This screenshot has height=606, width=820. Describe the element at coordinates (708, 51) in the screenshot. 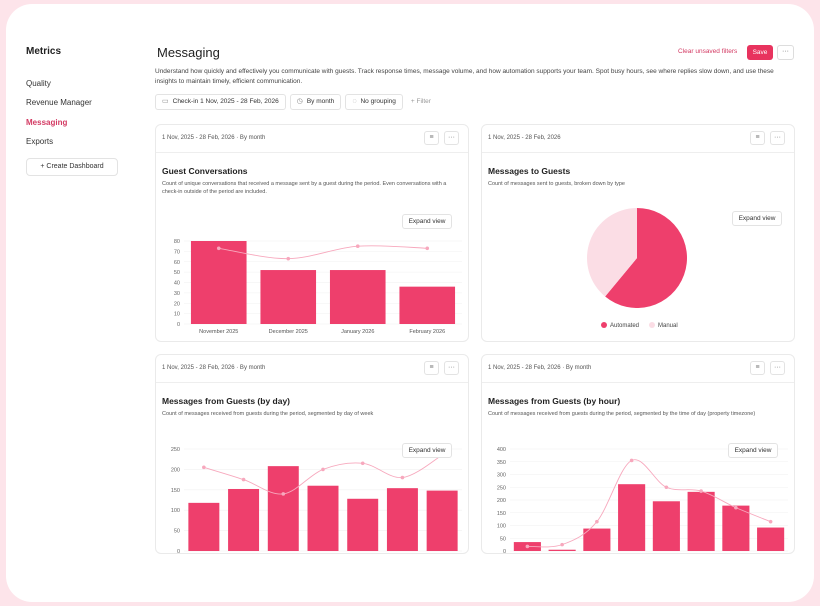

I see `clear-filters-link: Clear unsaved filters` at that location.